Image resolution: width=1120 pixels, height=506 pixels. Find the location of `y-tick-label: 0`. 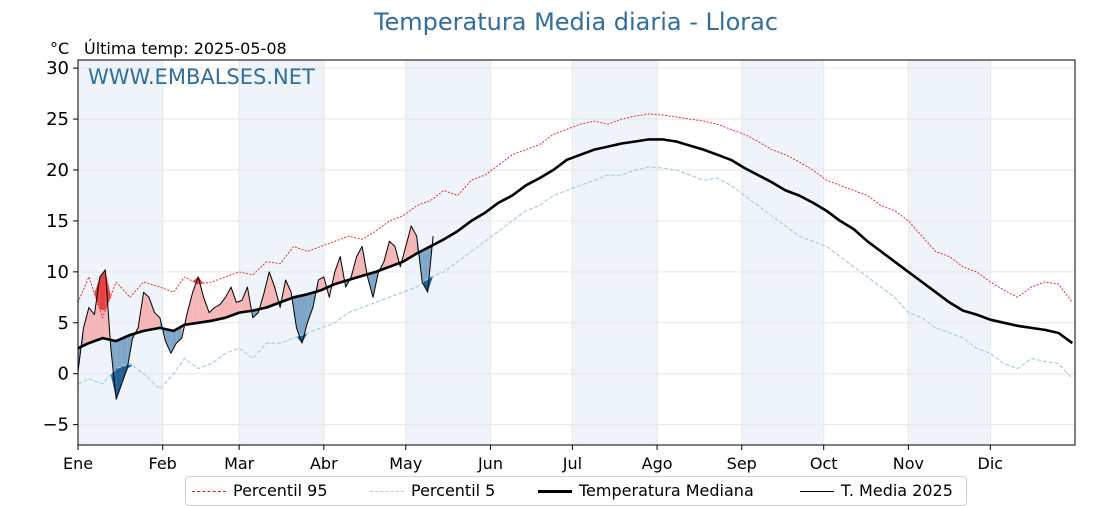

y-tick-label: 0 is located at coordinates (63, 374).